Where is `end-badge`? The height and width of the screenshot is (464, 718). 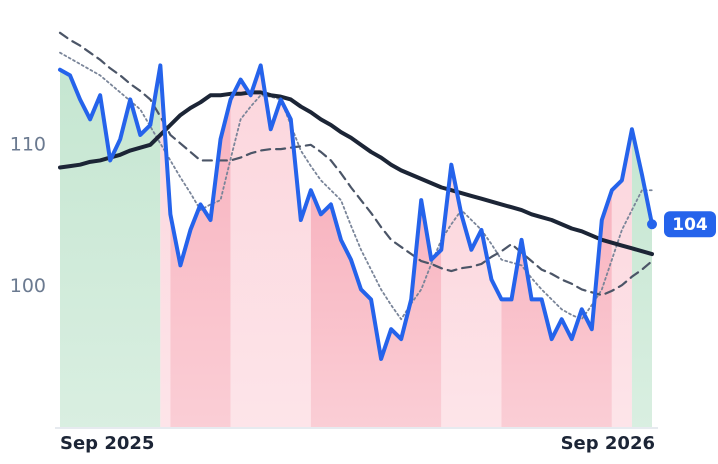
end-badge is located at coordinates (690, 224).